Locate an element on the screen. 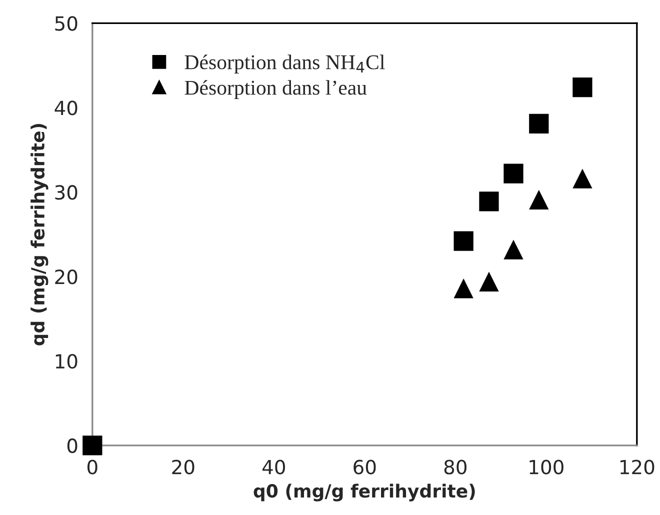 The image size is (660, 515). x-tick-label: 40 is located at coordinates (273, 467).